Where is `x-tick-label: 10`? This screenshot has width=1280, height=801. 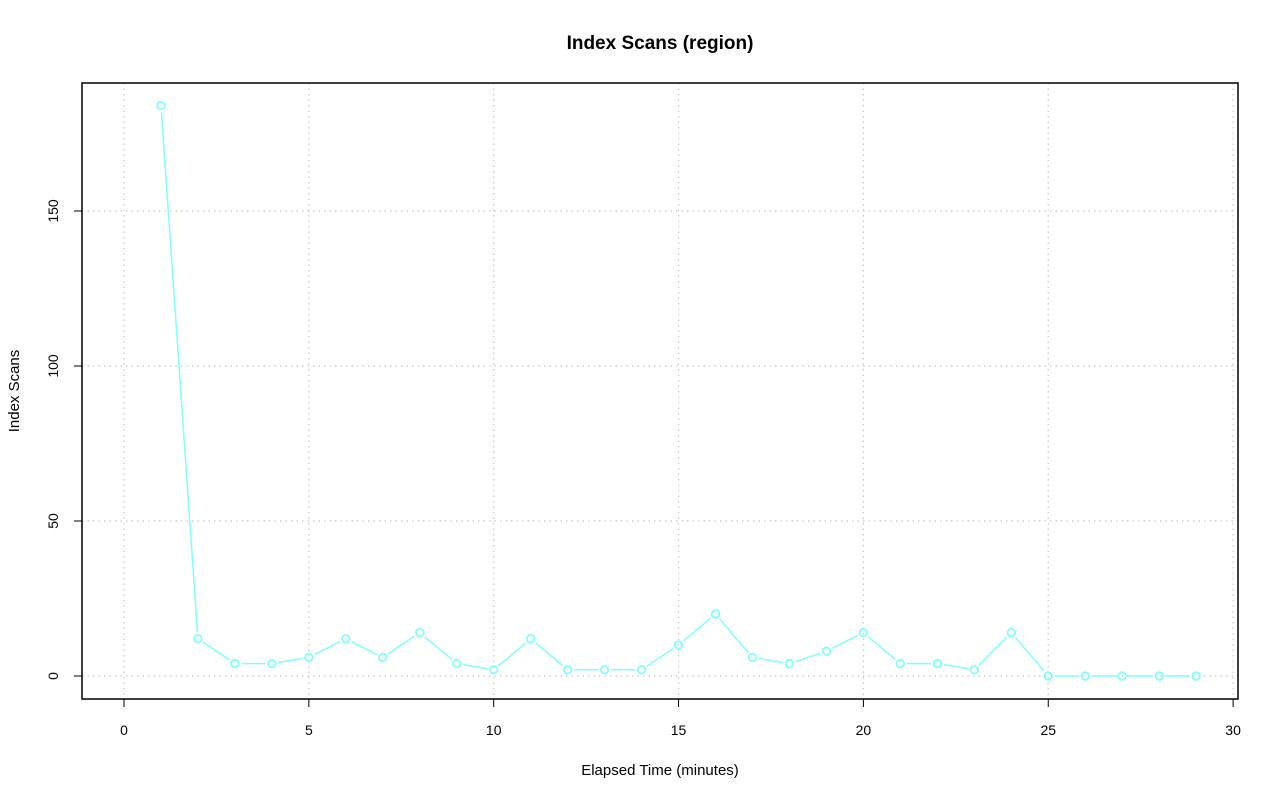 x-tick-label: 10 is located at coordinates (494, 730).